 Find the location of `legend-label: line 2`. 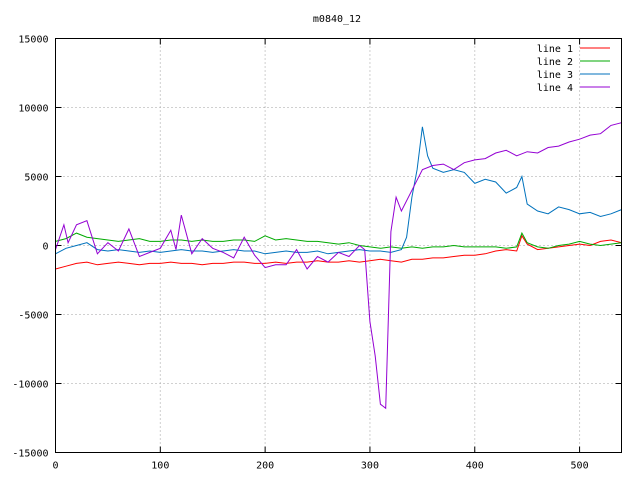

legend-label: line 2 is located at coordinates (555, 62).